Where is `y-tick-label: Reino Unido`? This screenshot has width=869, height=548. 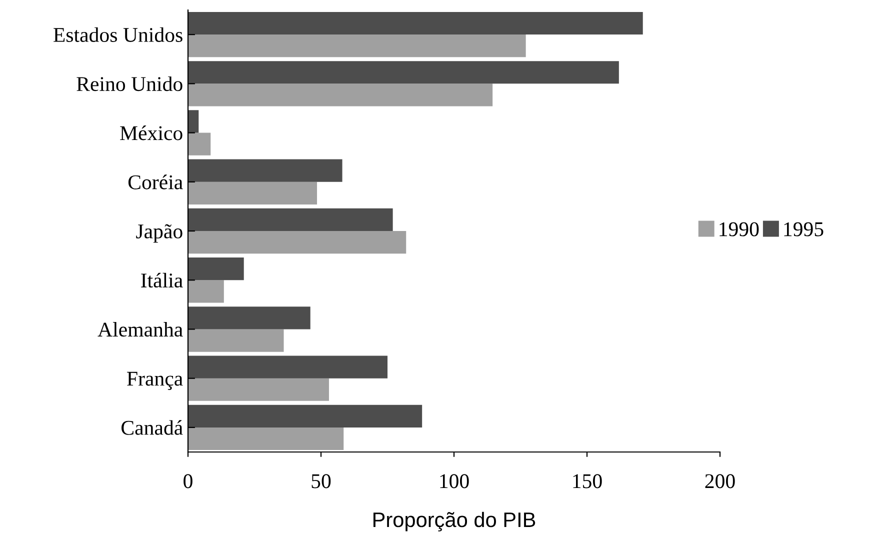
y-tick-label: Reino Unido is located at coordinates (129, 84).